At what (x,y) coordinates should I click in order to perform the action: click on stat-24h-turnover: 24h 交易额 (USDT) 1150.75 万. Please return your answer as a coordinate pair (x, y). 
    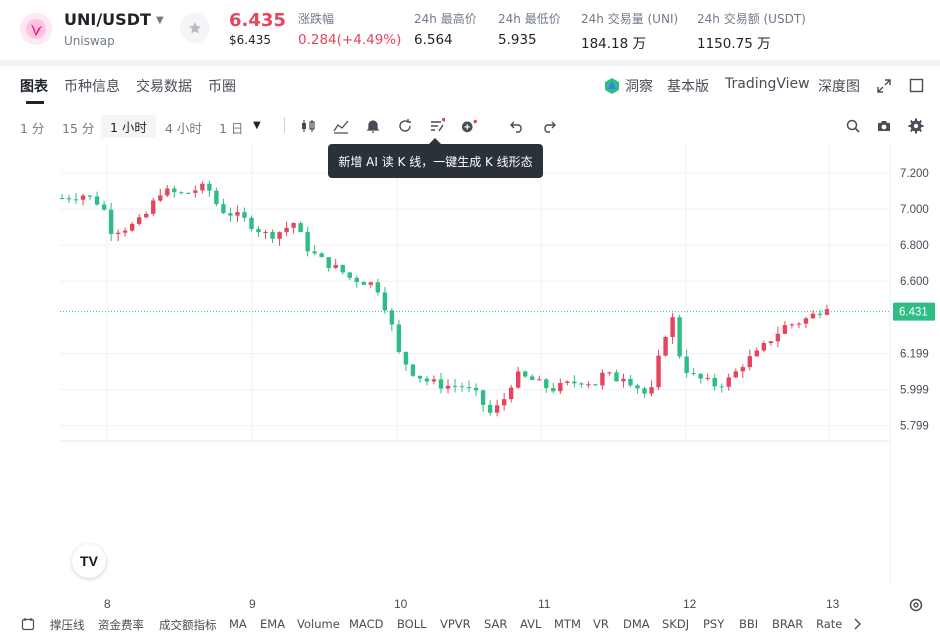
    Looking at the image, I should click on (751, 32).